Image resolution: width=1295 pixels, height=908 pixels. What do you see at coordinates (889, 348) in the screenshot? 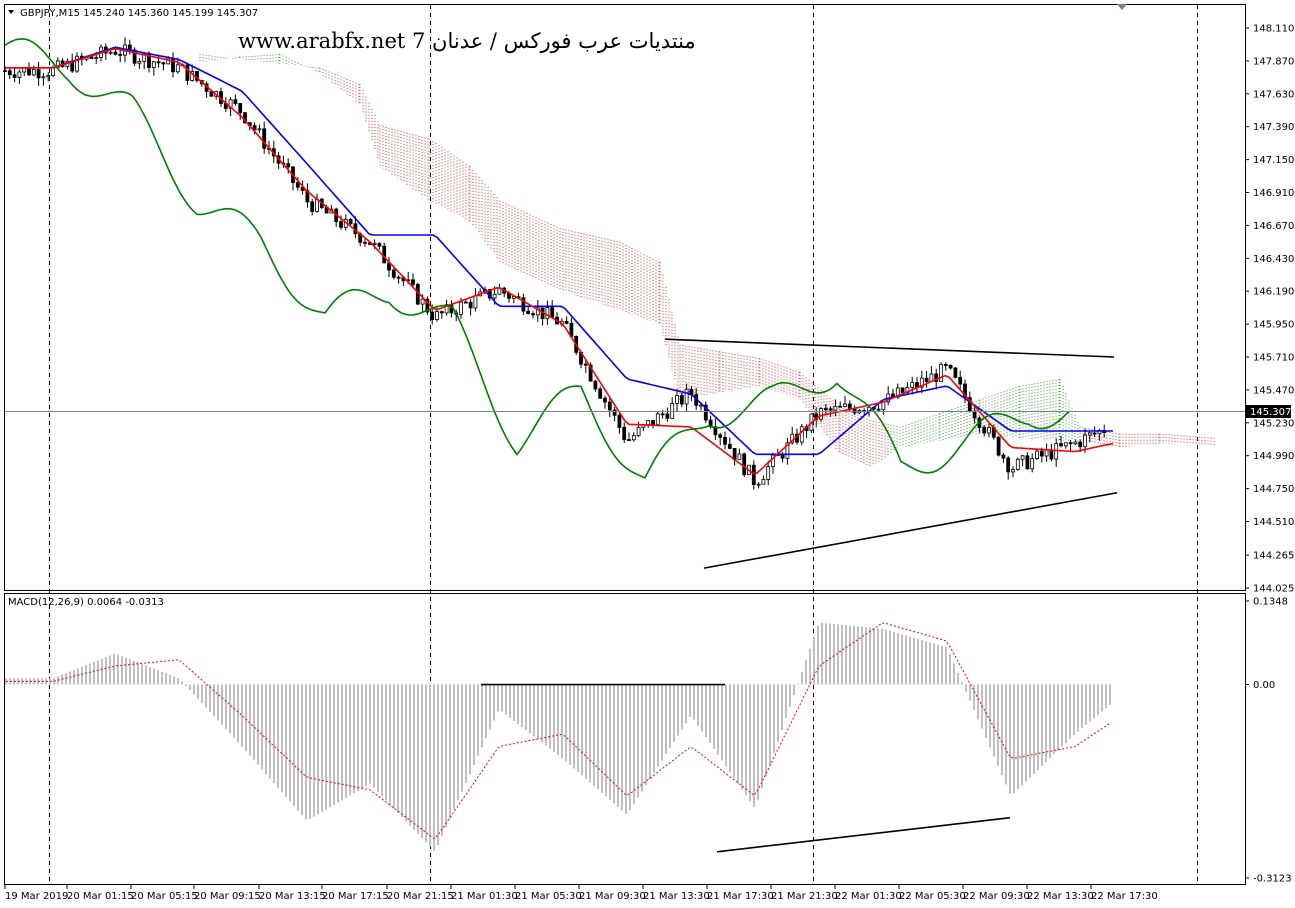
I see `resistance-trendline` at bounding box center [889, 348].